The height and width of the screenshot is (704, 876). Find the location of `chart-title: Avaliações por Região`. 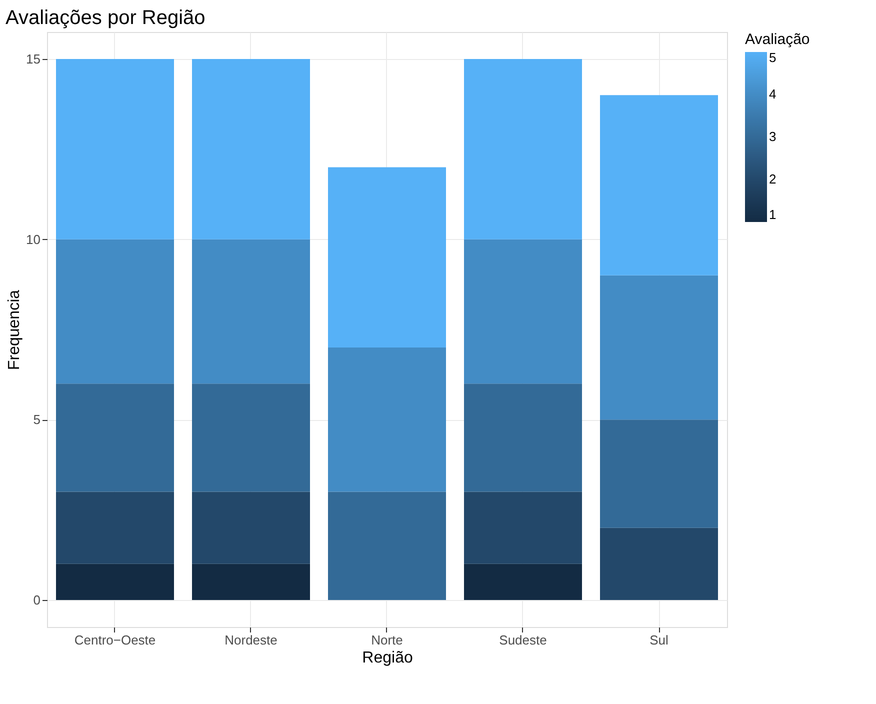

chart-title: Avaliações por Região is located at coordinates (106, 18).